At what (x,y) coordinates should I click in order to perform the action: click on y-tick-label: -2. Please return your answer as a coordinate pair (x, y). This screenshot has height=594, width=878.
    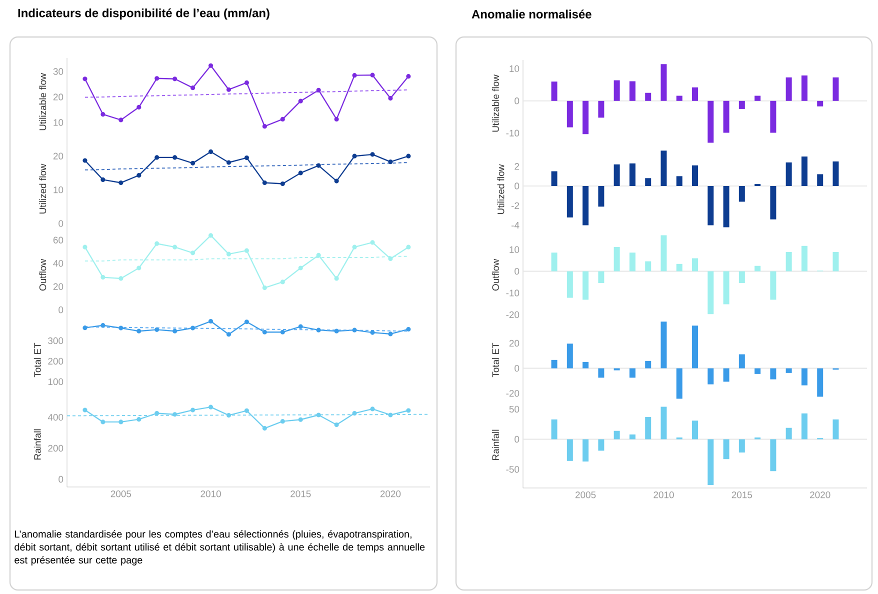
    Looking at the image, I should click on (516, 205).